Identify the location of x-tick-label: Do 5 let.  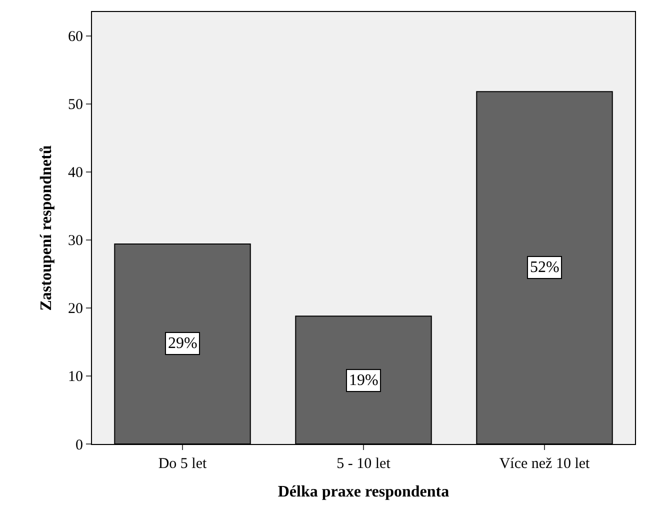
(183, 464).